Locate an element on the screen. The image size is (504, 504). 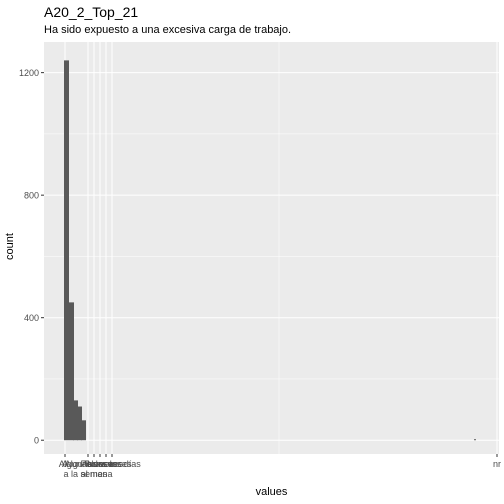
y-tick-label: 0 is located at coordinates (36, 441).